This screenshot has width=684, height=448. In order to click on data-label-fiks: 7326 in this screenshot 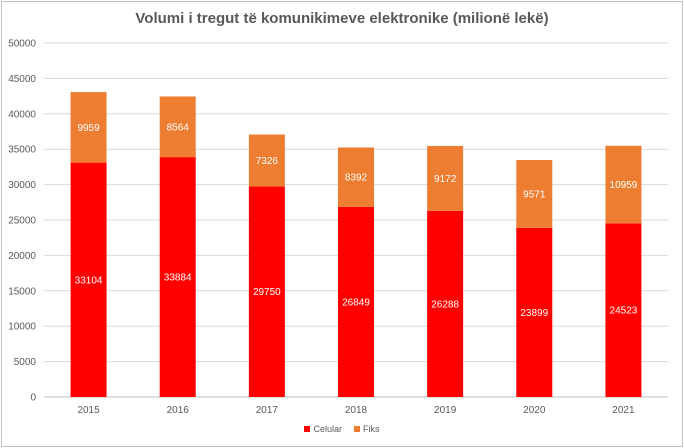, I will do `click(267, 161)`.